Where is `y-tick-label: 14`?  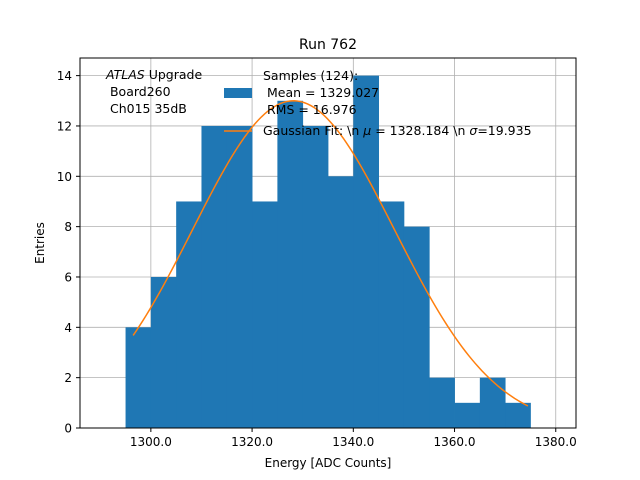 y-tick-label: 14 is located at coordinates (64, 76).